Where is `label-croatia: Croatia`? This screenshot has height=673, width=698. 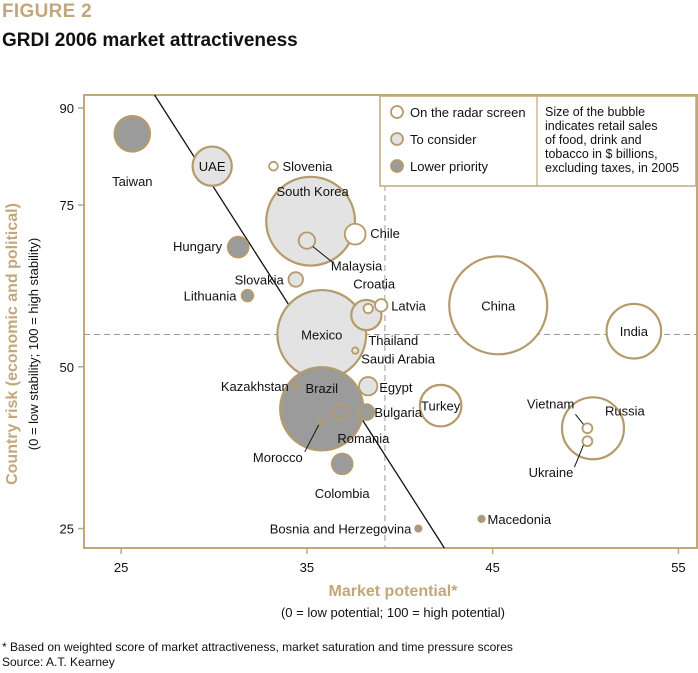
label-croatia: Croatia is located at coordinates (374, 284).